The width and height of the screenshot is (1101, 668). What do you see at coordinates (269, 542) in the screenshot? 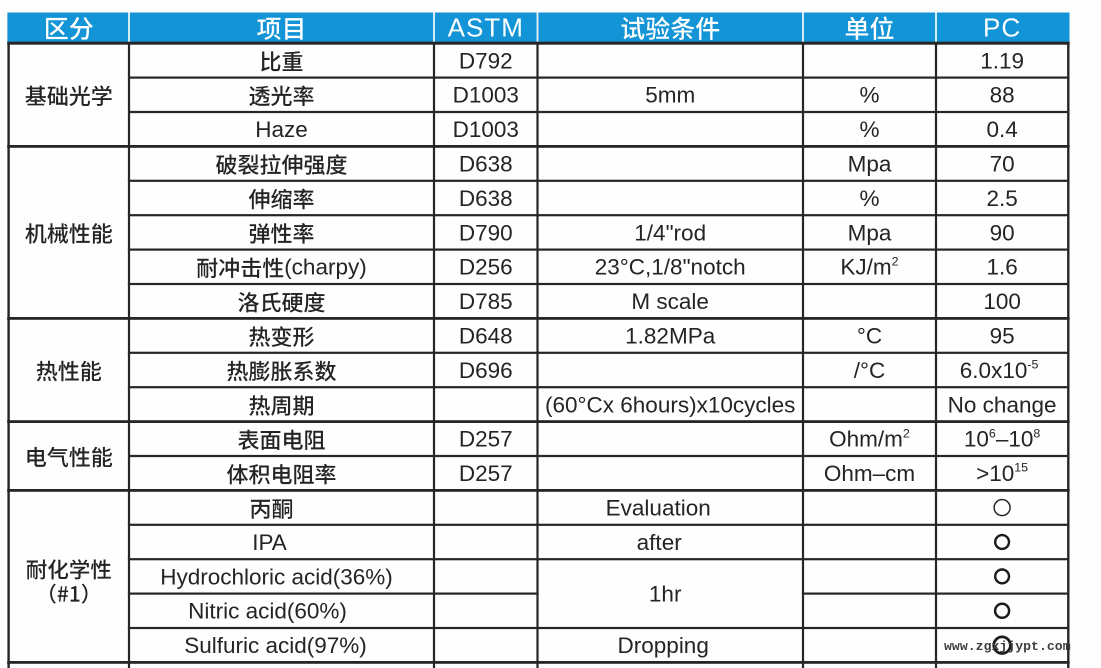
I see `svg-text: IPA` at bounding box center [269, 542].